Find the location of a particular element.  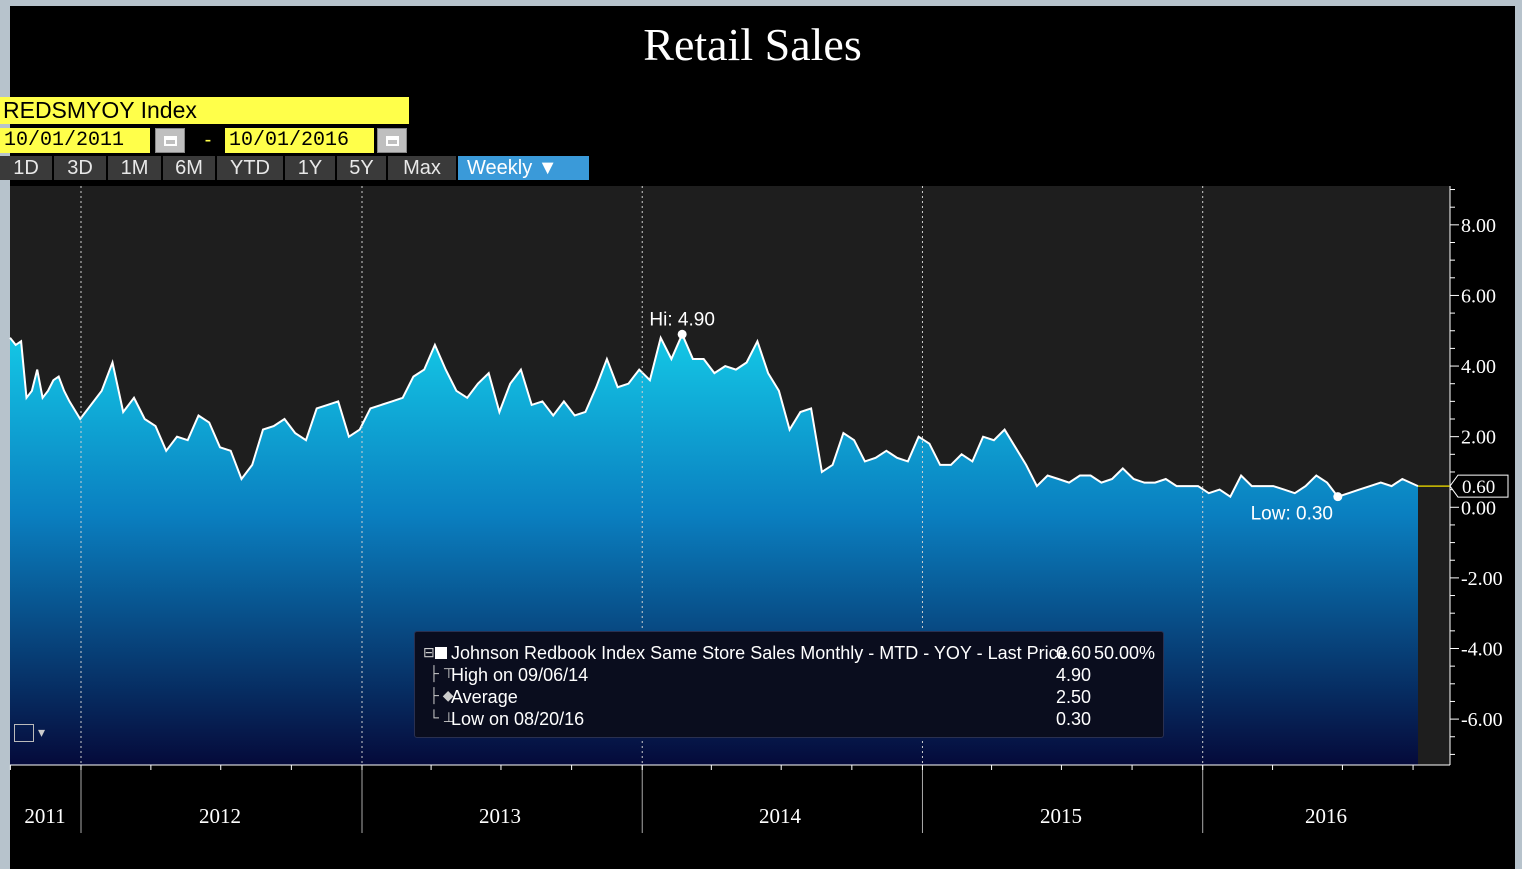

start-date-calendar-button is located at coordinates (170, 140).